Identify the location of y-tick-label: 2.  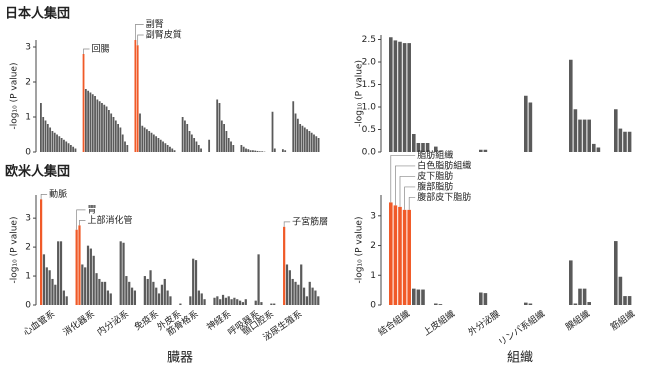
(28, 83).